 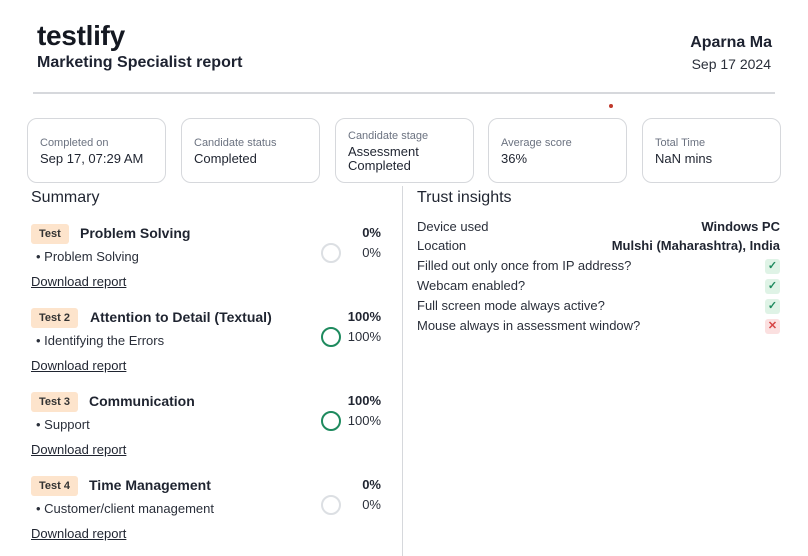 I want to click on trust-row-device: Device used Windows PC, so click(x=598, y=227).